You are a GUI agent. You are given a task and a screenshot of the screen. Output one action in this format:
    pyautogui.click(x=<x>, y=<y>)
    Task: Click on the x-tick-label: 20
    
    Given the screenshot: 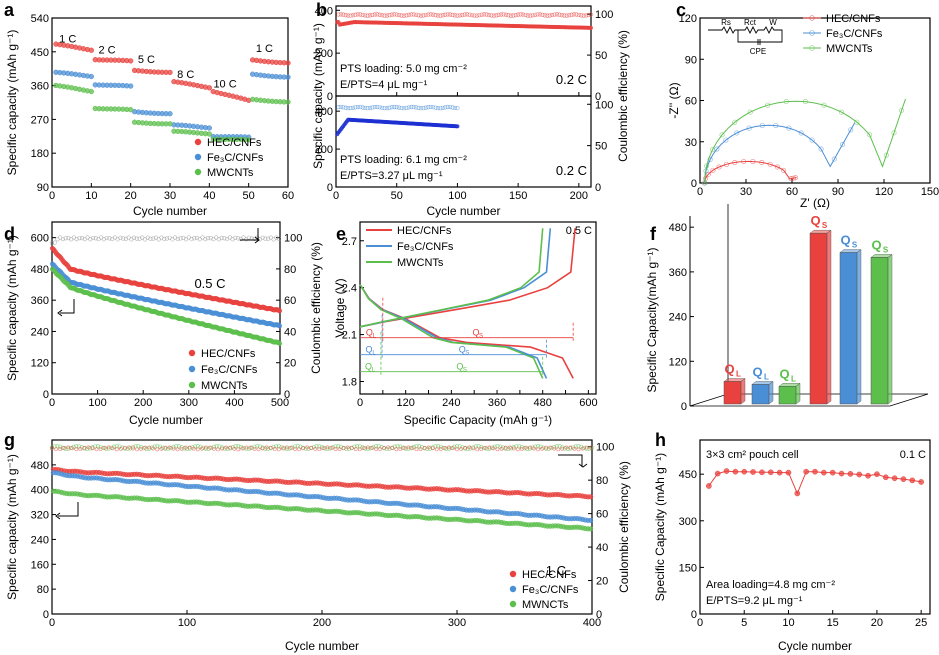 What is the action you would take?
    pyautogui.click(x=131, y=196)
    